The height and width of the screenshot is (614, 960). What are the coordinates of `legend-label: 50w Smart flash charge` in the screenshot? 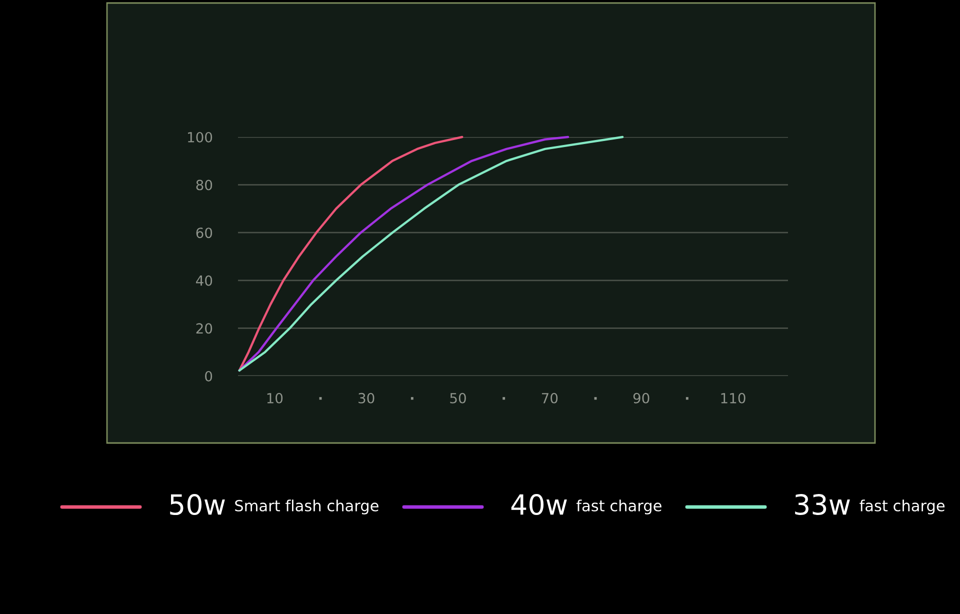 It's located at (274, 505).